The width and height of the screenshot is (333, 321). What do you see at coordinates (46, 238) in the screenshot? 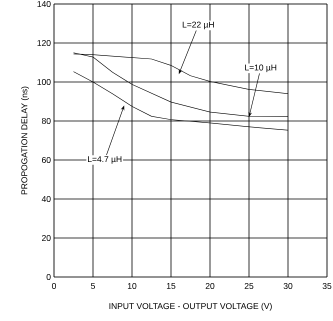
I see `y-tick-label: 20` at bounding box center [46, 238].